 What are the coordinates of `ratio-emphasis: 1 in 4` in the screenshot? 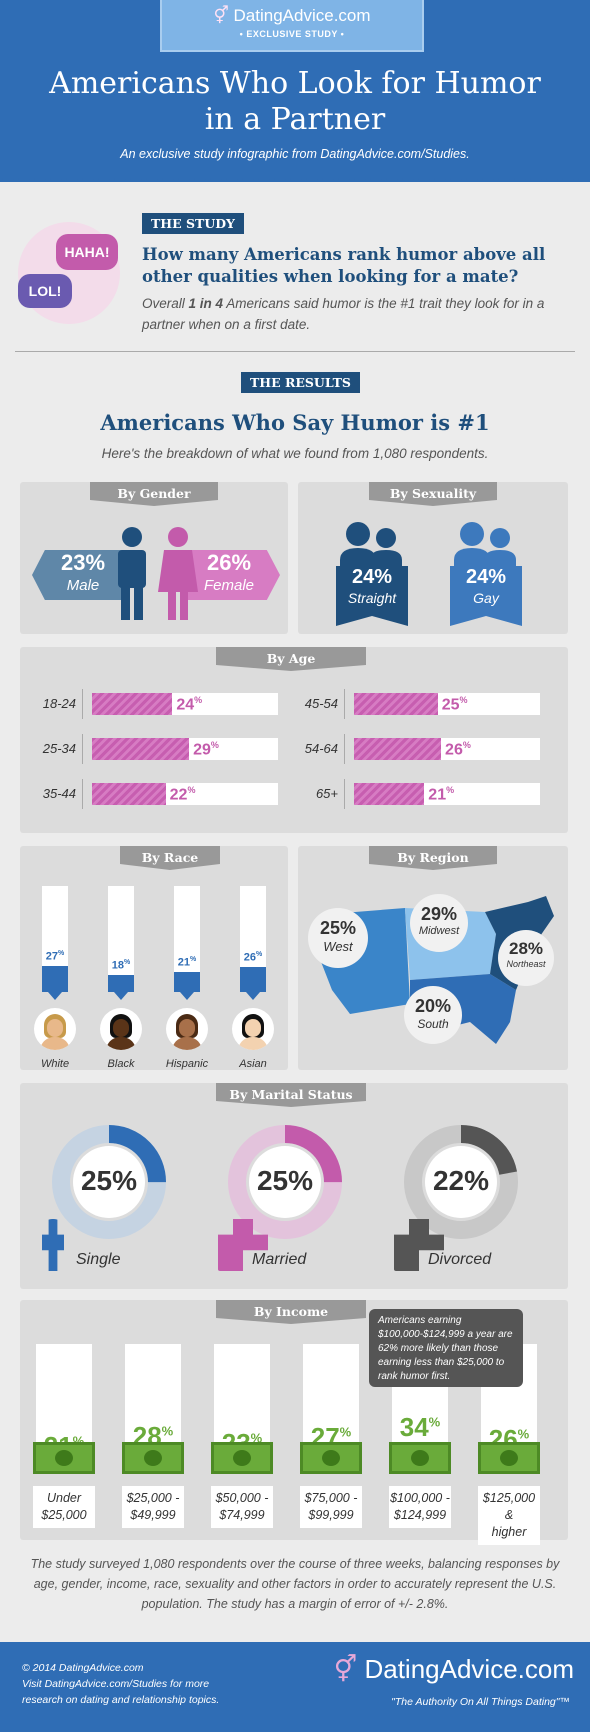 It's located at (206, 303).